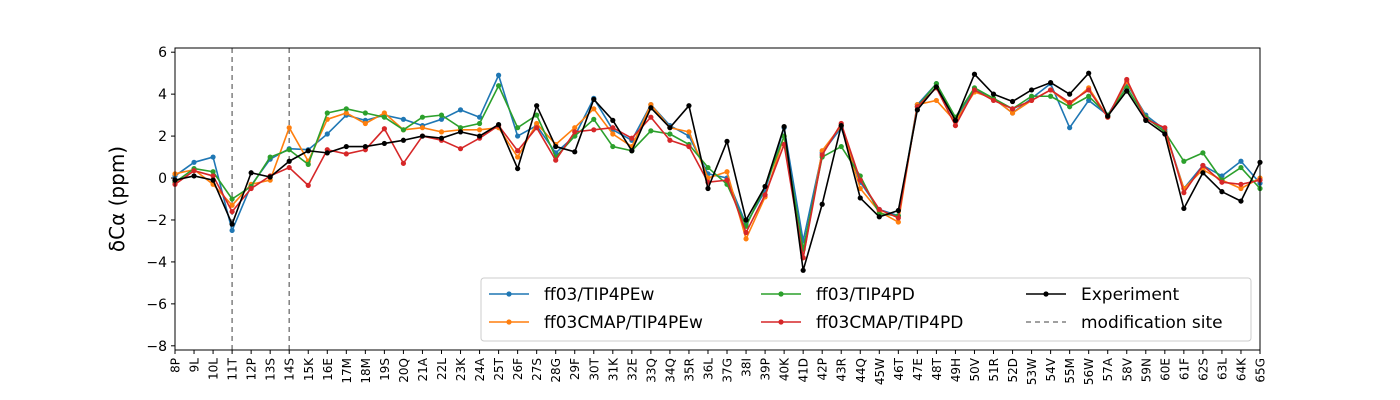  I want to click on x-tick-label: 42P, so click(823, 369).